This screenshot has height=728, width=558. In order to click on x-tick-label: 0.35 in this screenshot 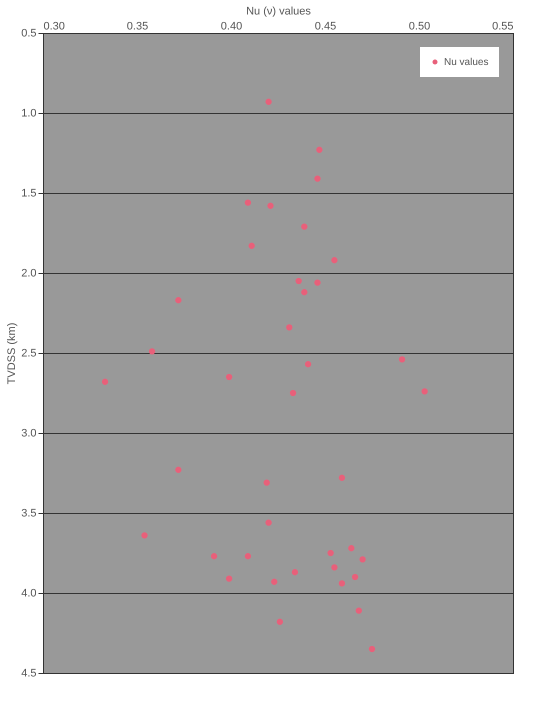, I will do `click(137, 26)`.